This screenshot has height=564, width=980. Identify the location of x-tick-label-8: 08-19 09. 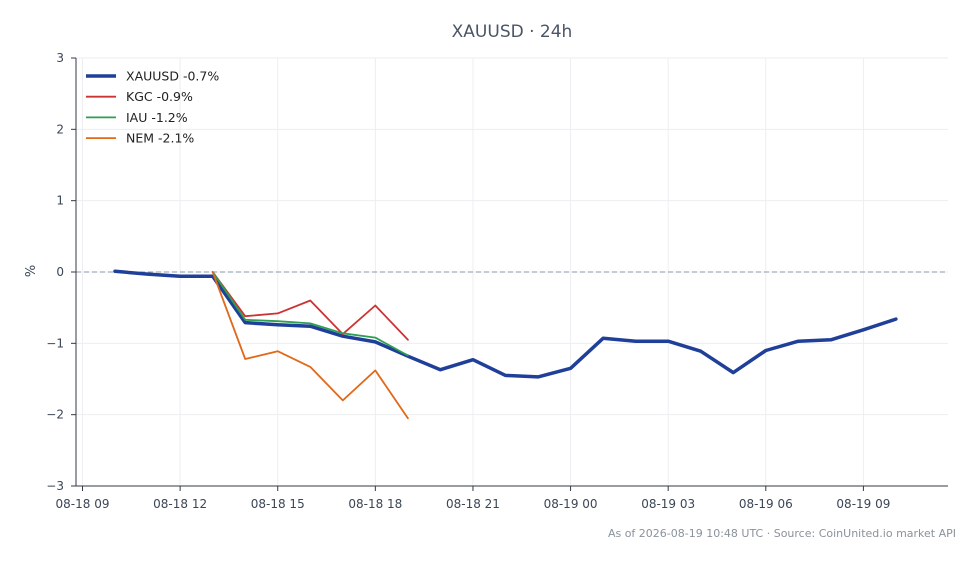
(863, 504).